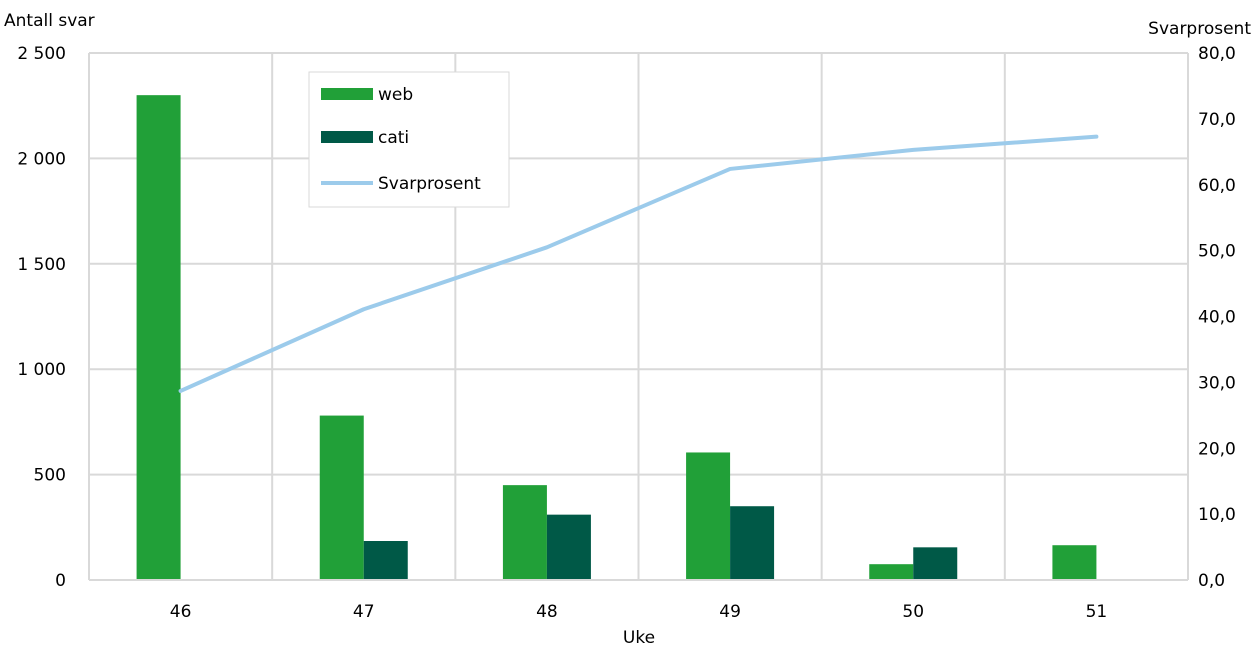 Image resolution: width=1255 pixels, height=649 pixels. I want to click on legend-label-svarprosent: Svarprosent, so click(429, 184).